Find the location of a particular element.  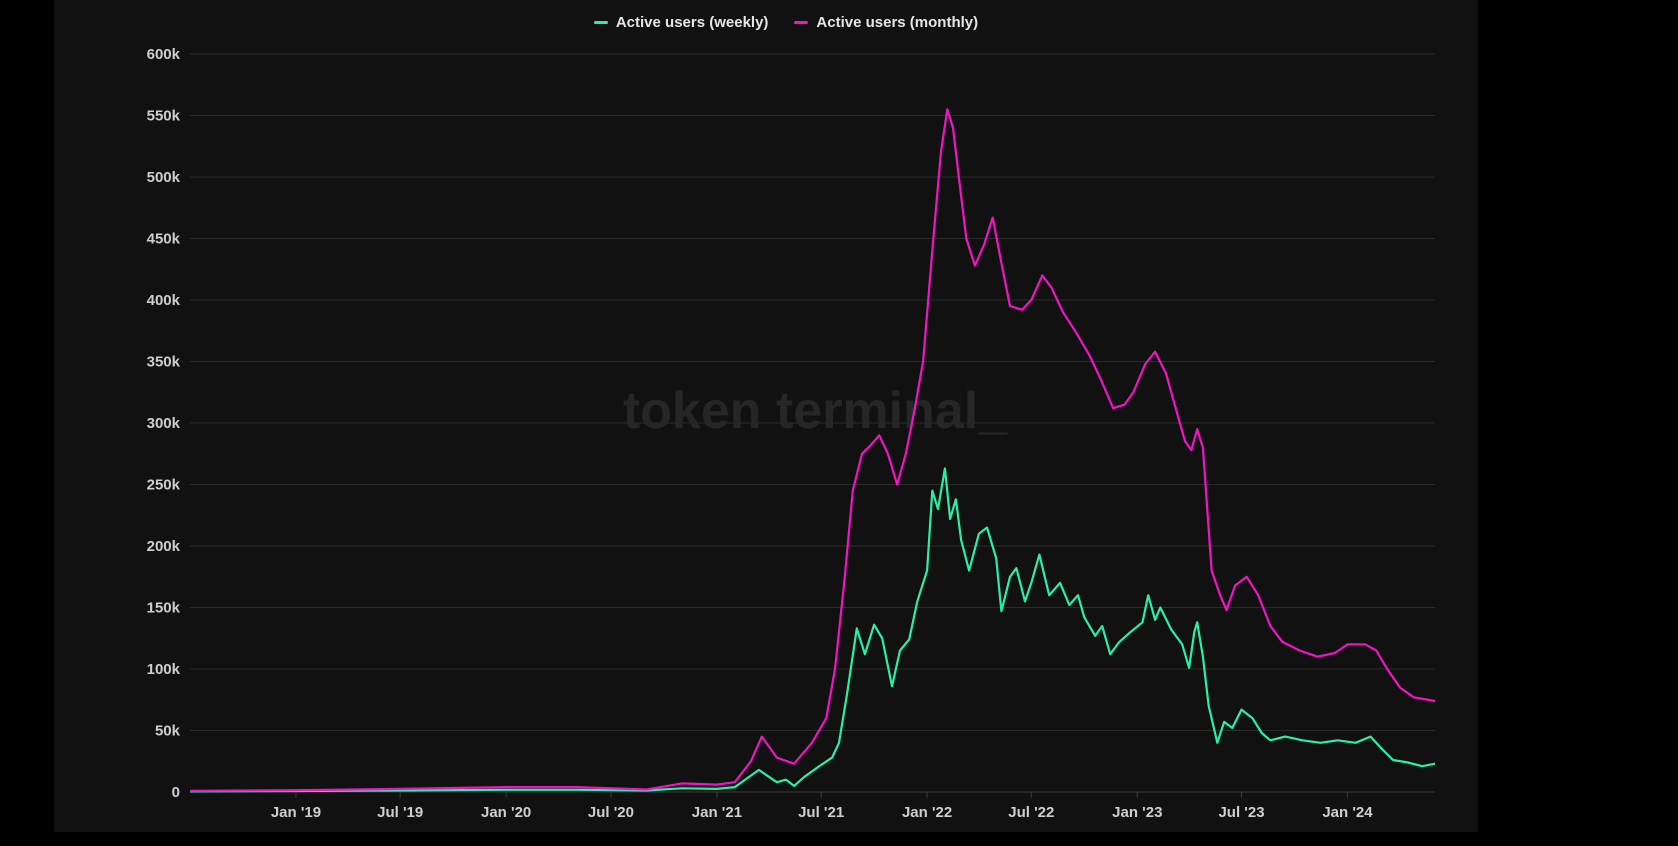

y-tick-label: 300k is located at coordinates (164, 423).